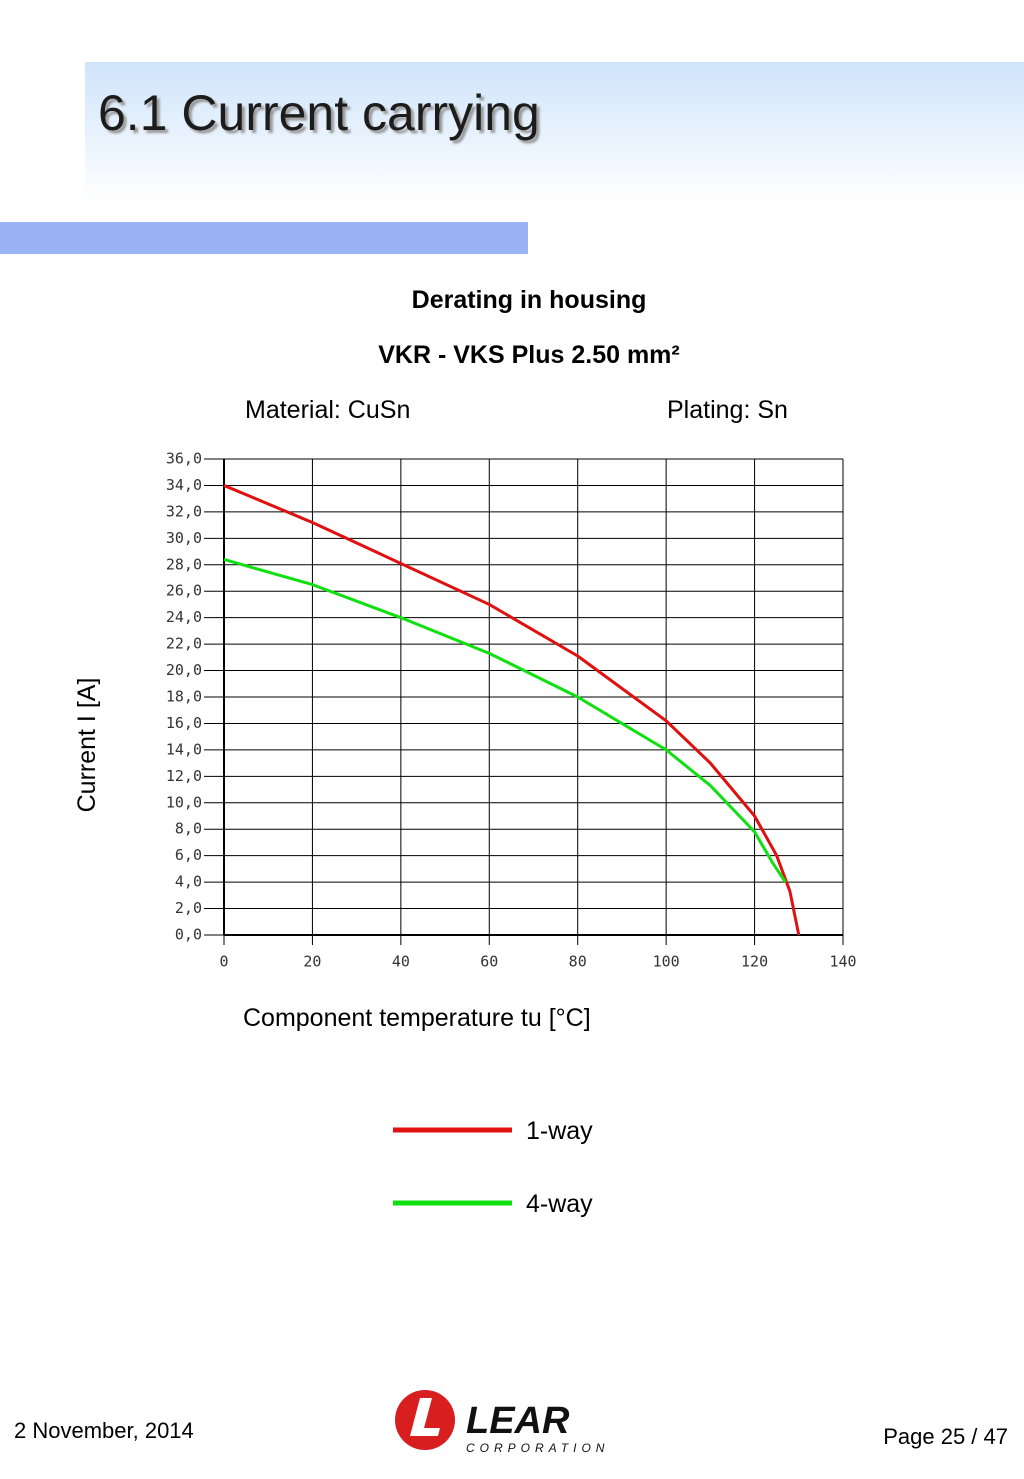 The width and height of the screenshot is (1024, 1479). What do you see at coordinates (223, 962) in the screenshot?
I see `x-tick-label: 0` at bounding box center [223, 962].